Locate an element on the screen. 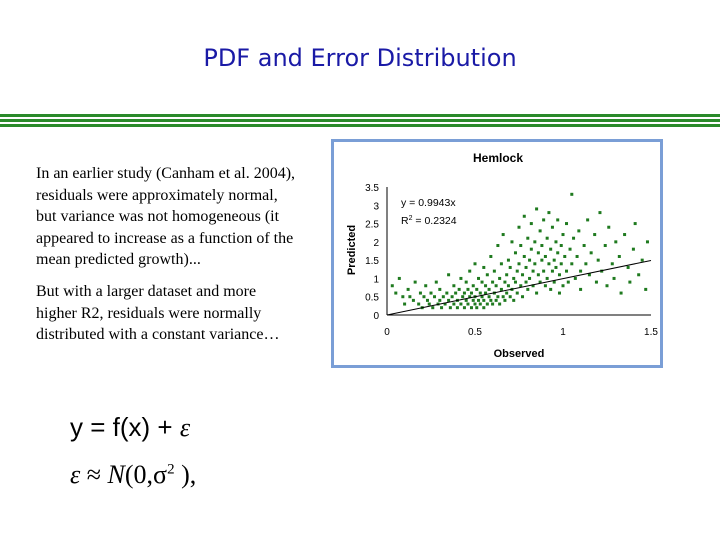 Image resolution: width=720 pixels, height=540 pixels. y-tick-label: 0.5 is located at coordinates (372, 298).